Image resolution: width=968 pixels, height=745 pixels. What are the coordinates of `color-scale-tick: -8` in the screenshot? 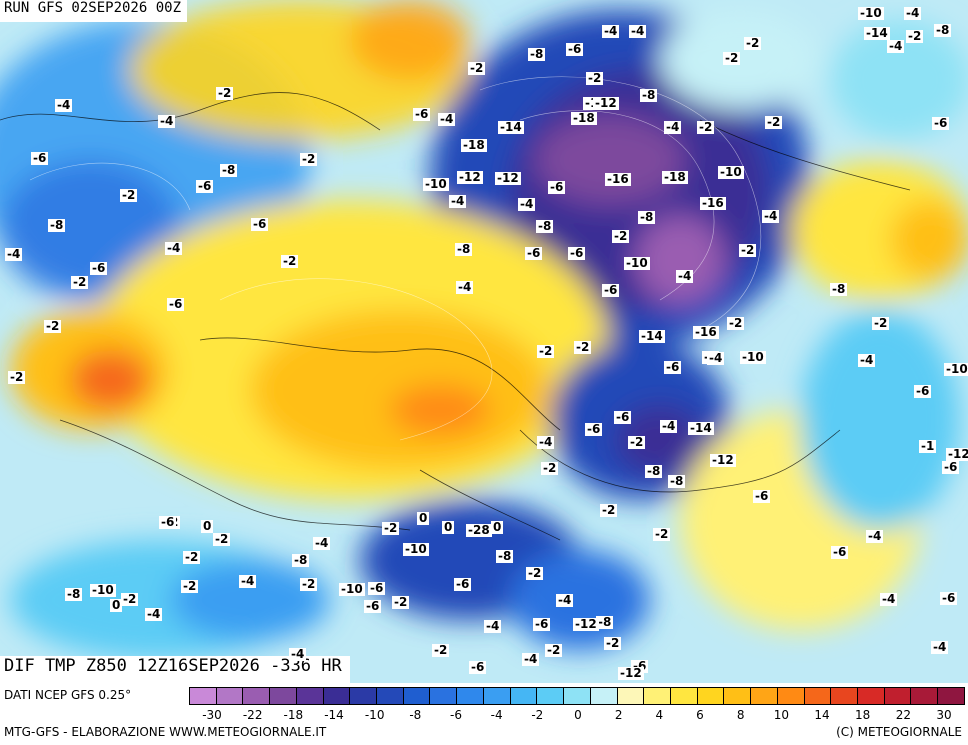 It's located at (415, 715).